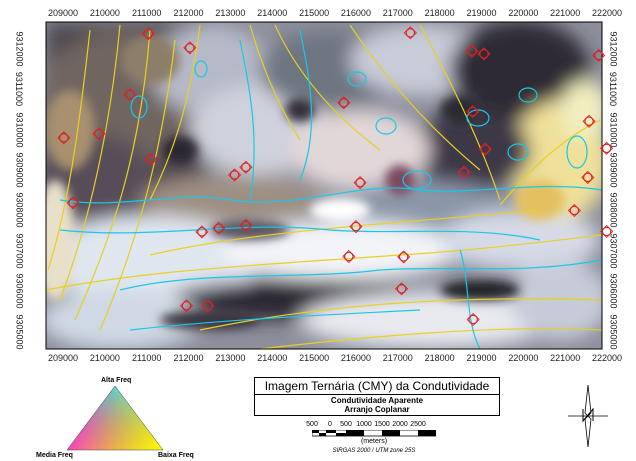 The width and height of the screenshot is (636, 461). What do you see at coordinates (400, 424) in the screenshot?
I see `scale-label: 2000` at bounding box center [400, 424].